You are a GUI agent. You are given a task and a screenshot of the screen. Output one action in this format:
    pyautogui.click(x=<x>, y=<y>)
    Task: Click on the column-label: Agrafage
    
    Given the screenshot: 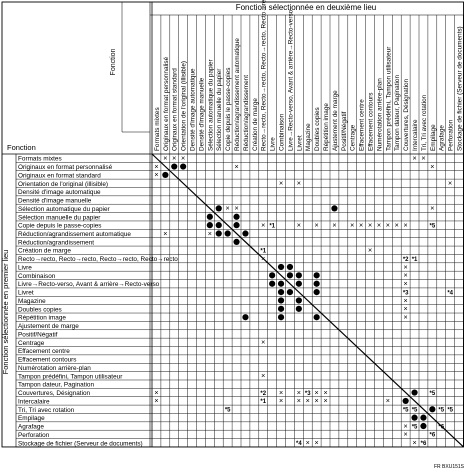 What is the action you would take?
    pyautogui.click(x=442, y=138)
    